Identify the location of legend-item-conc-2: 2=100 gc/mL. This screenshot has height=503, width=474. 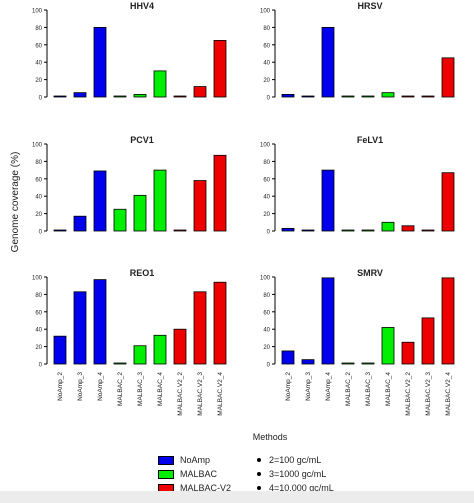
(295, 460).